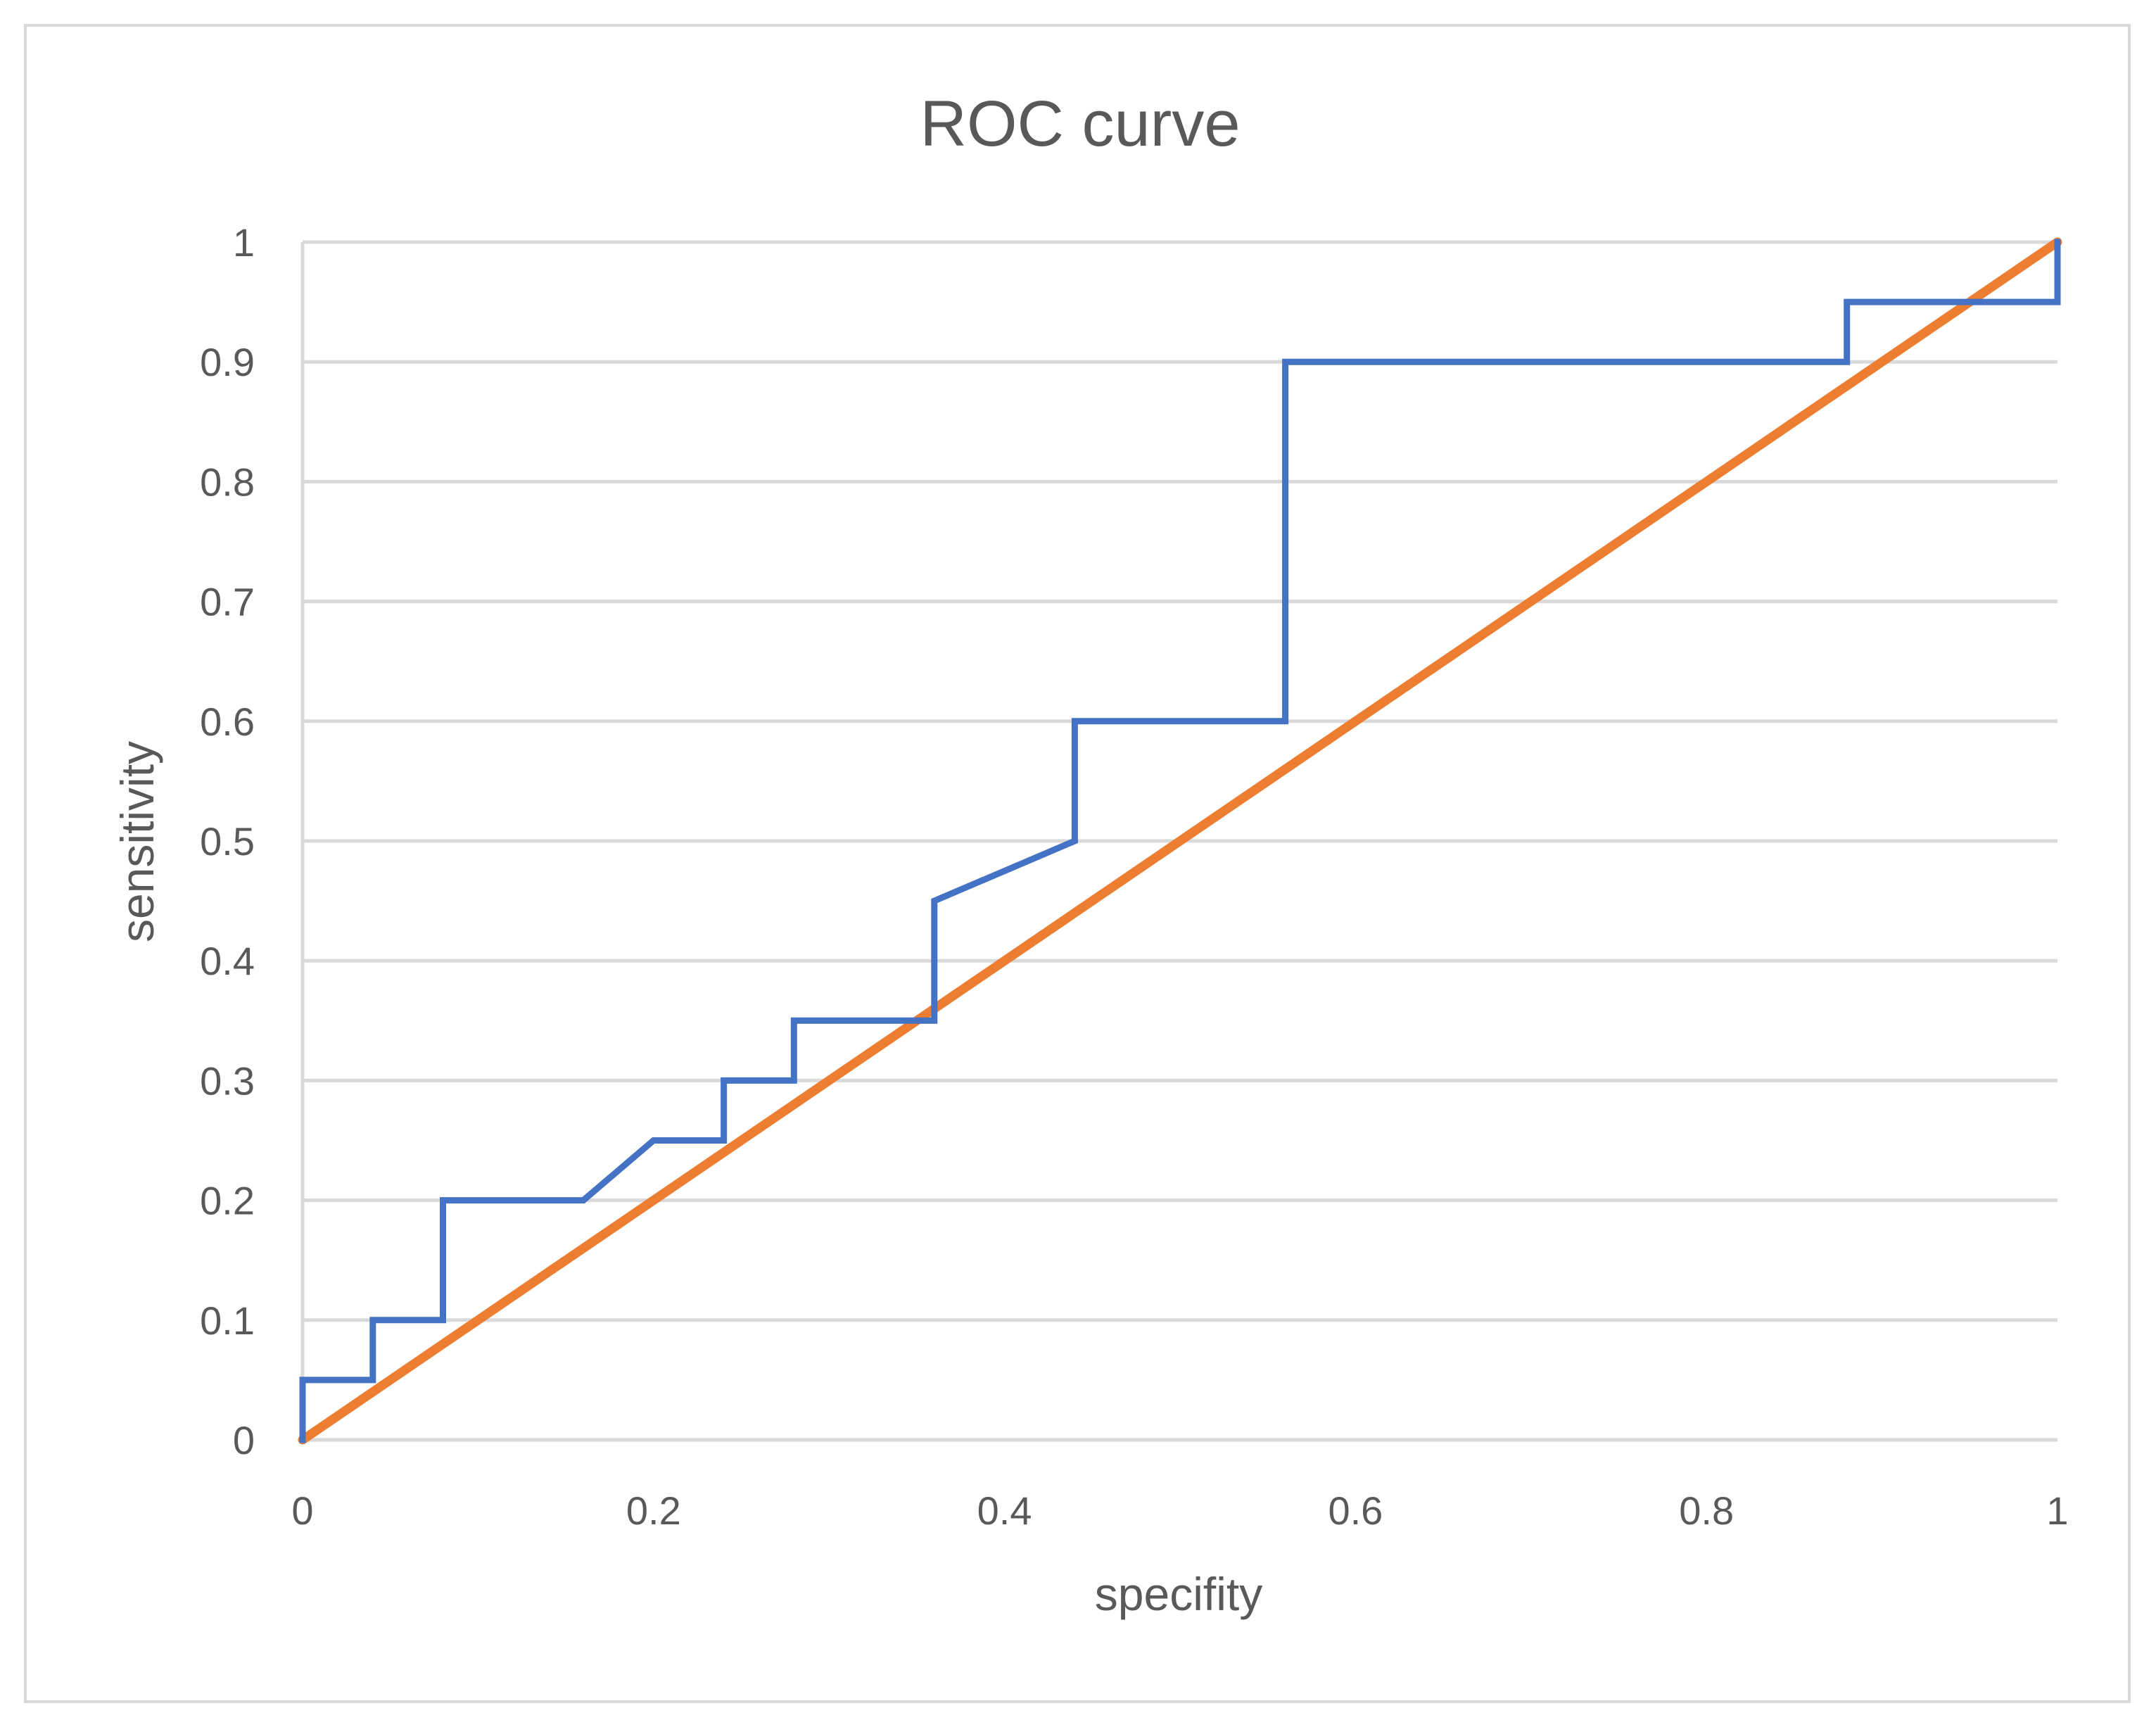  I want to click on y-tick-label: 0.8, so click(227, 482).